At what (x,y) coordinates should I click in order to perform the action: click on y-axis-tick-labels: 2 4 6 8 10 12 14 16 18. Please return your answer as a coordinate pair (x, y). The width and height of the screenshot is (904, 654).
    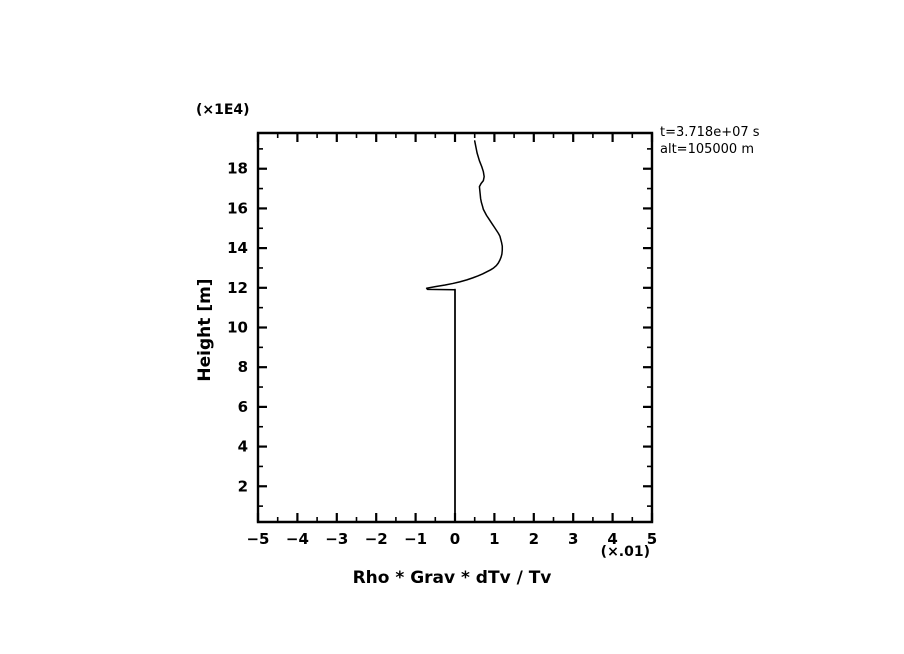
    Looking at the image, I should click on (237, 328).